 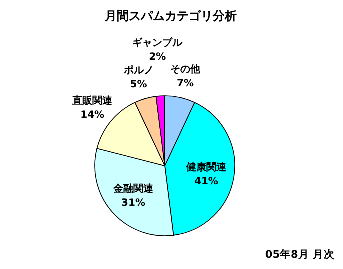 I want to click on data-label: 41%, so click(x=206, y=182).